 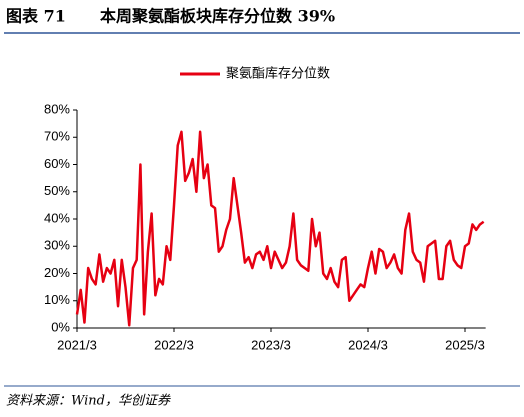 I want to click on source-note: 资料来源：Wind，华创证券, so click(x=88, y=401).